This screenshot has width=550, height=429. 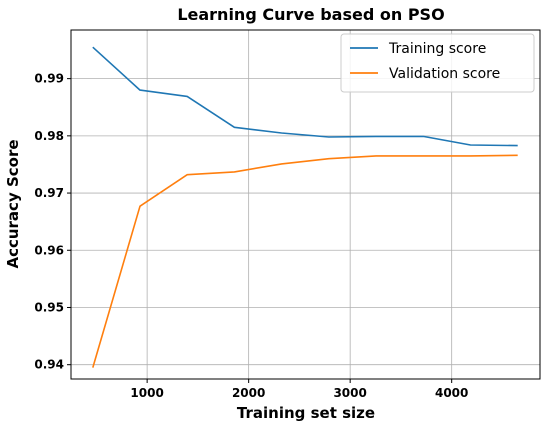 What do you see at coordinates (52, 222) in the screenshot?
I see `y-axis-ticks: 0.94 0.95 0.96 0.97 0.98 0.99` at bounding box center [52, 222].